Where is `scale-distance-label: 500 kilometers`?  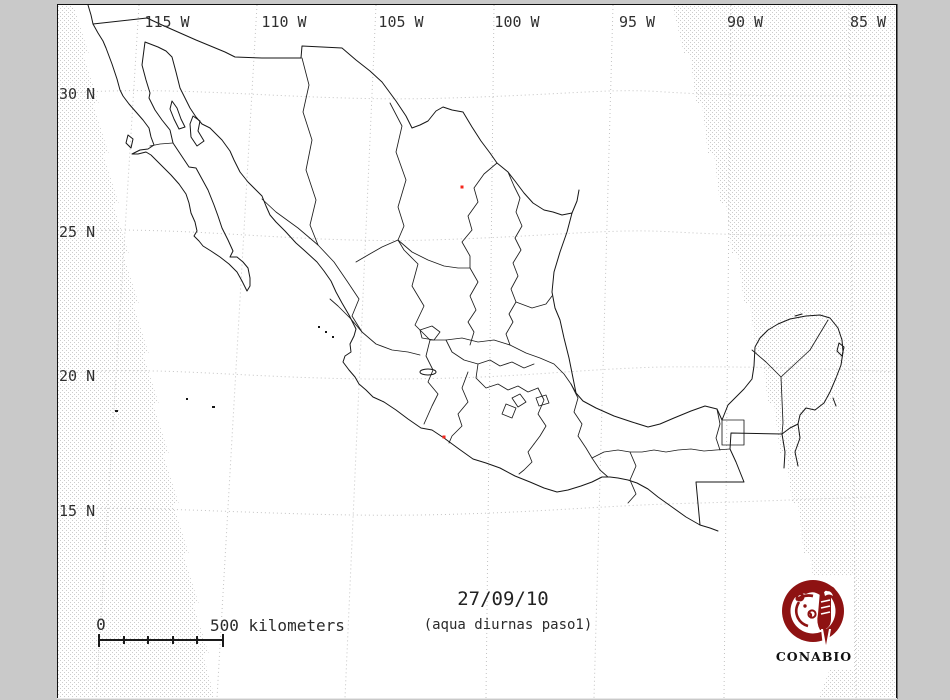 scale-distance-label: 500 kilometers is located at coordinates (277, 625).